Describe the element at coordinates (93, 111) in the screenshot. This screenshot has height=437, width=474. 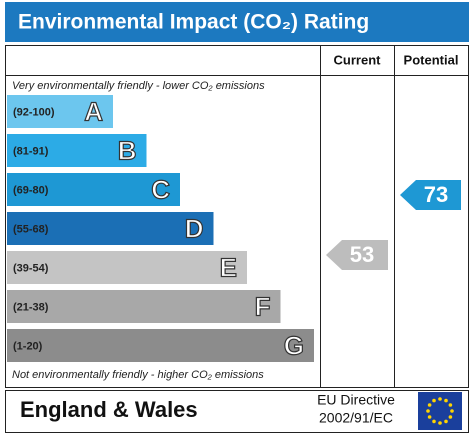
I see `band-letter: A` at that location.